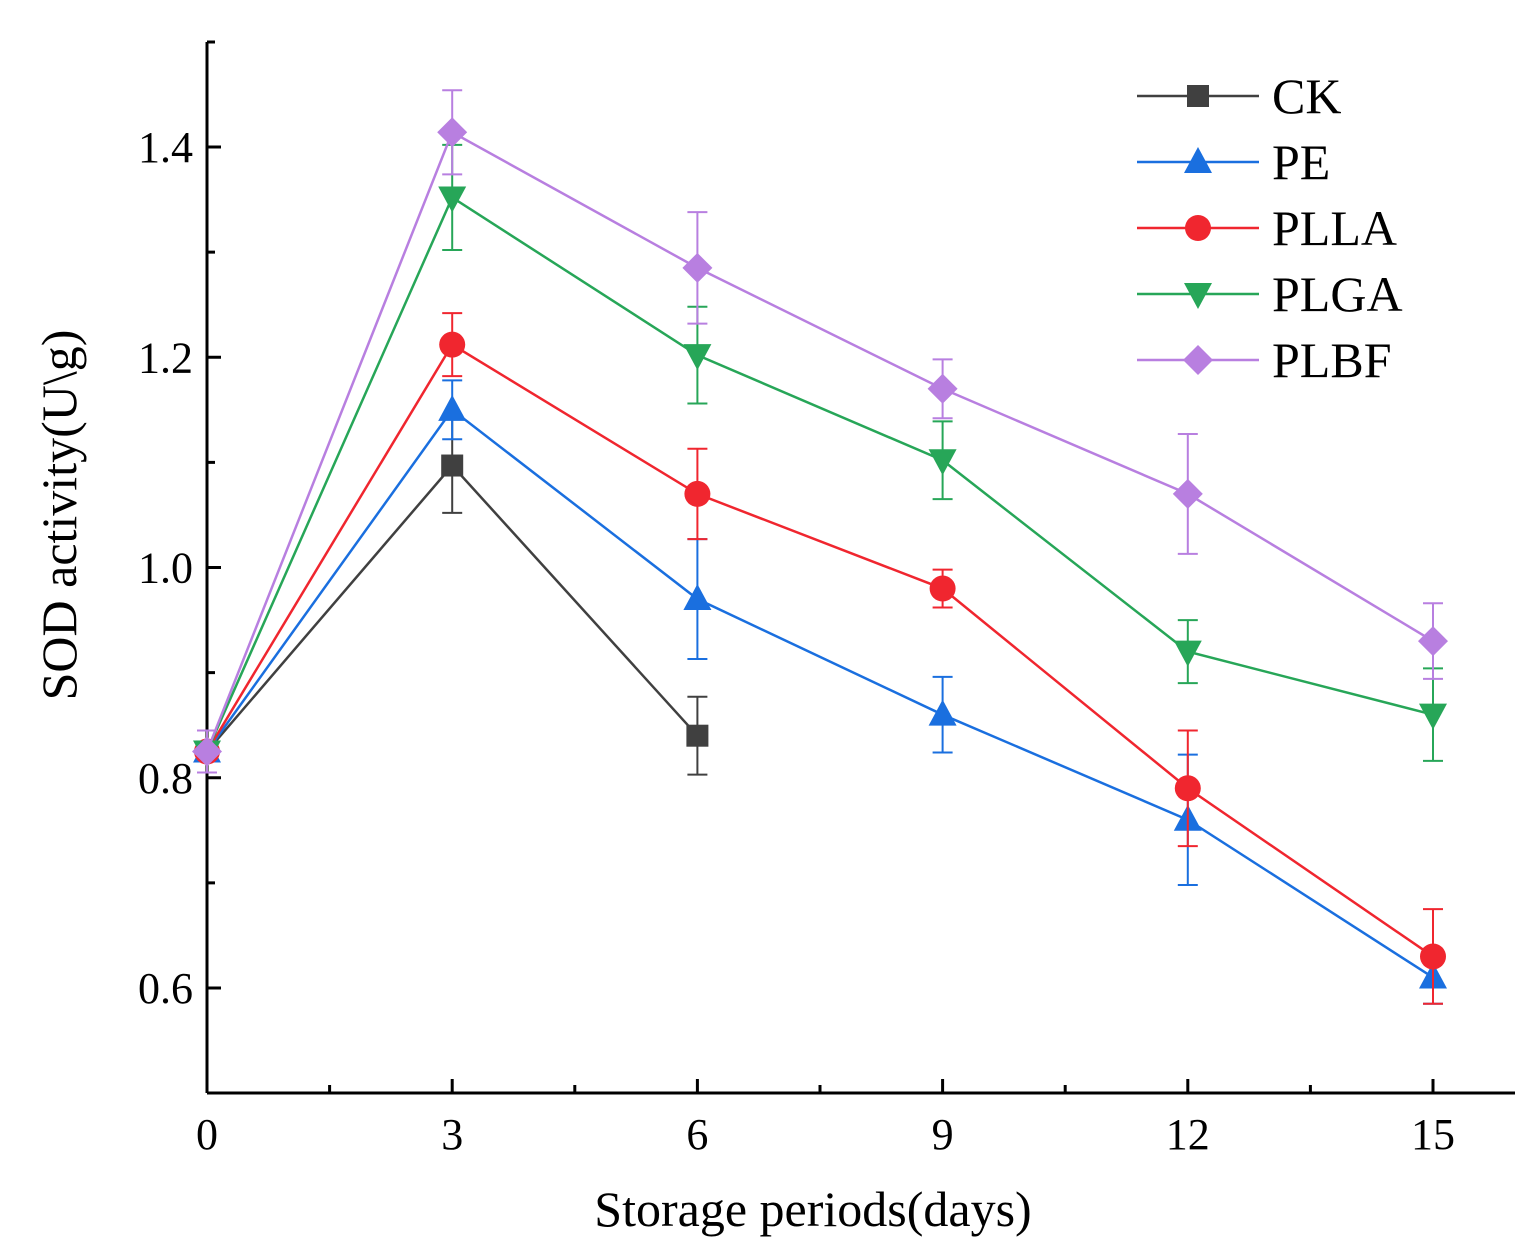 The height and width of the screenshot is (1258, 1537). Describe the element at coordinates (1301, 162) in the screenshot. I see `legend-label: PE` at that location.